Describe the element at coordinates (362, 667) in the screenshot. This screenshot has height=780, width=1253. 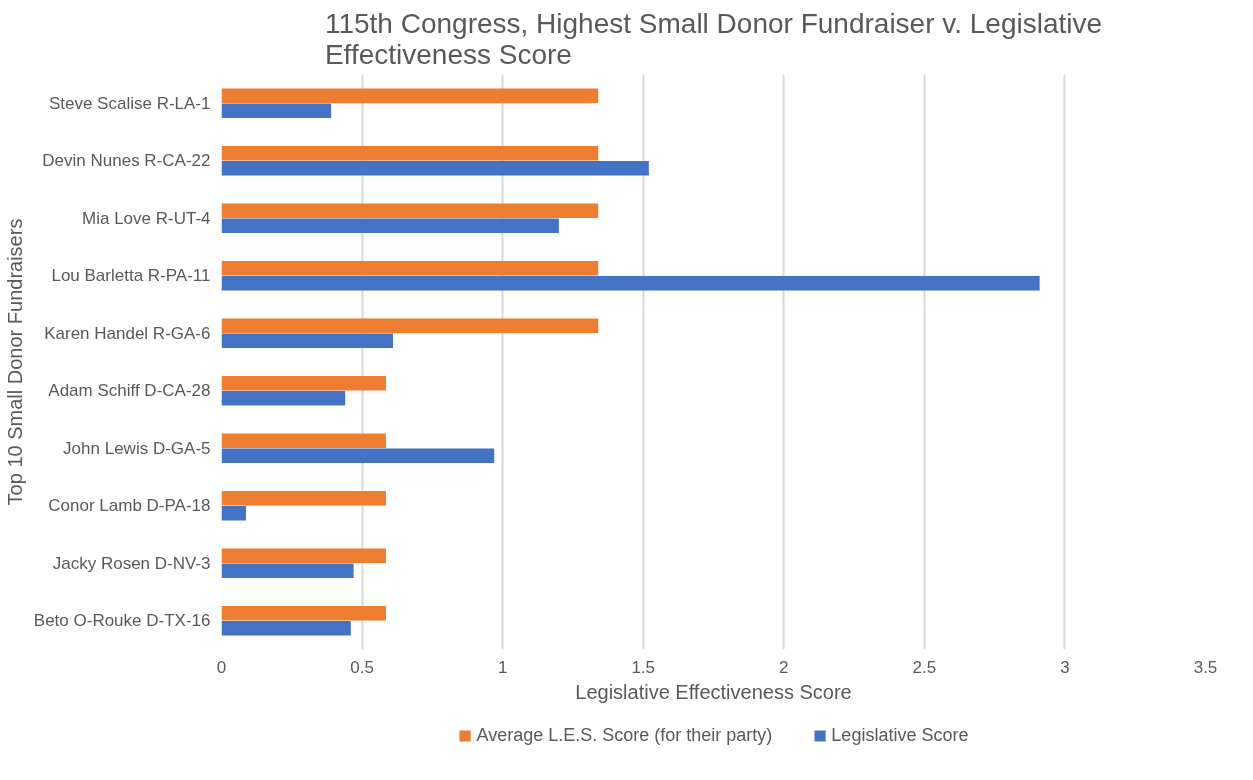
I see `x-tick-label: 0.5` at that location.